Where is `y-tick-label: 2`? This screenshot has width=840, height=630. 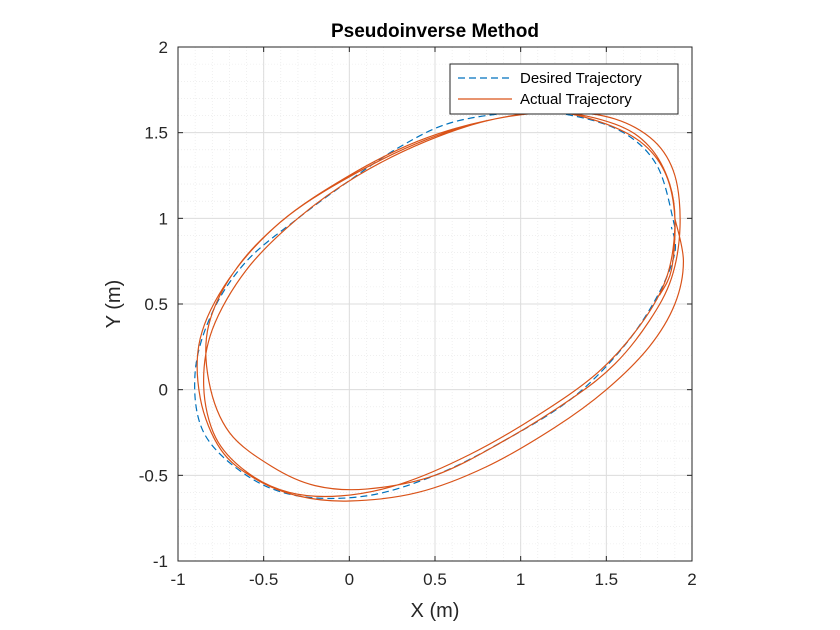
y-tick-label: 2 is located at coordinates (163, 47).